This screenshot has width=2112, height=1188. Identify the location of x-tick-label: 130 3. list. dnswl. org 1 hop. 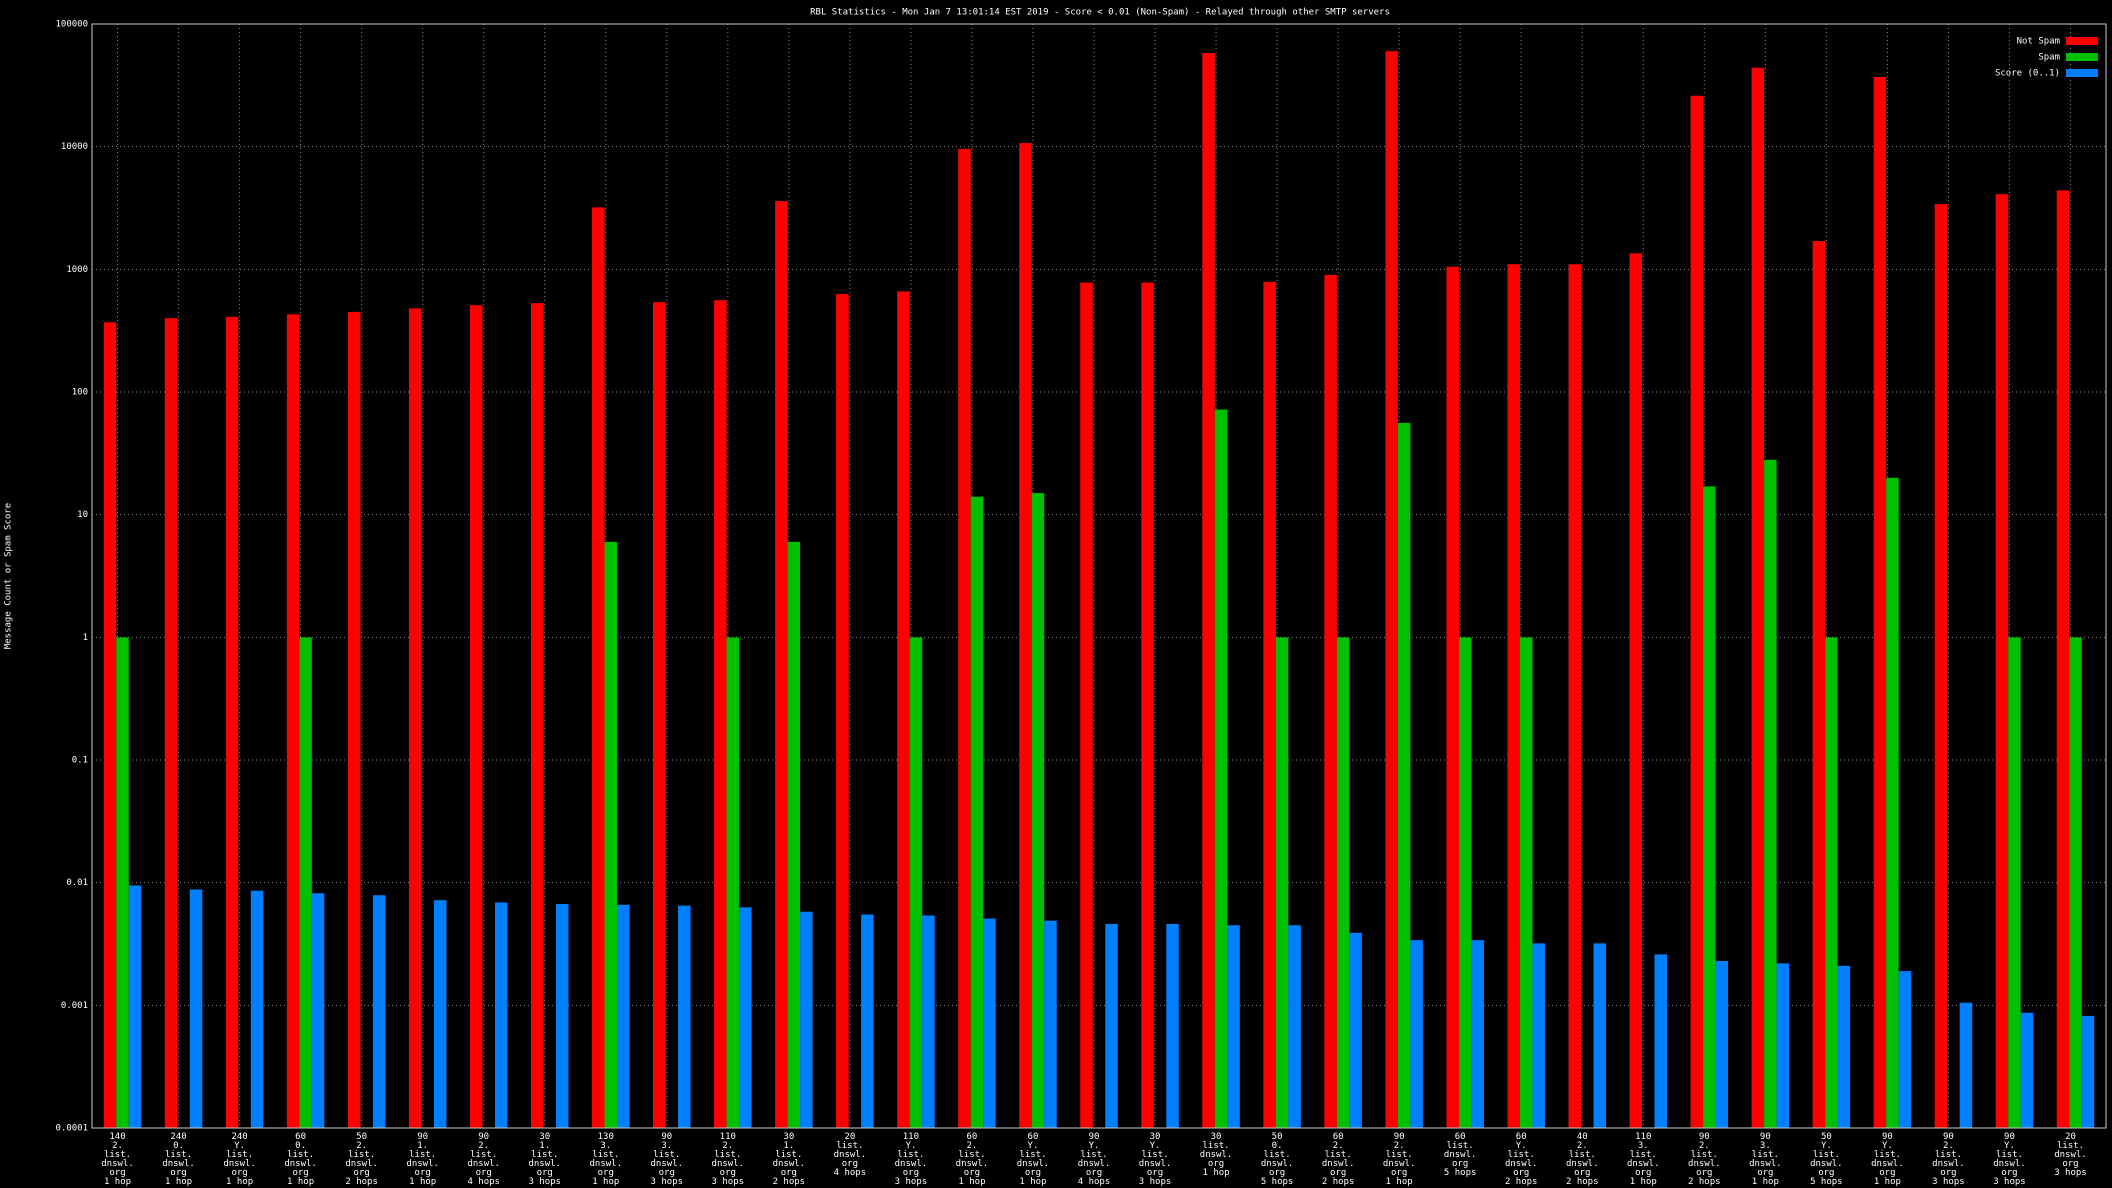
(605, 1159).